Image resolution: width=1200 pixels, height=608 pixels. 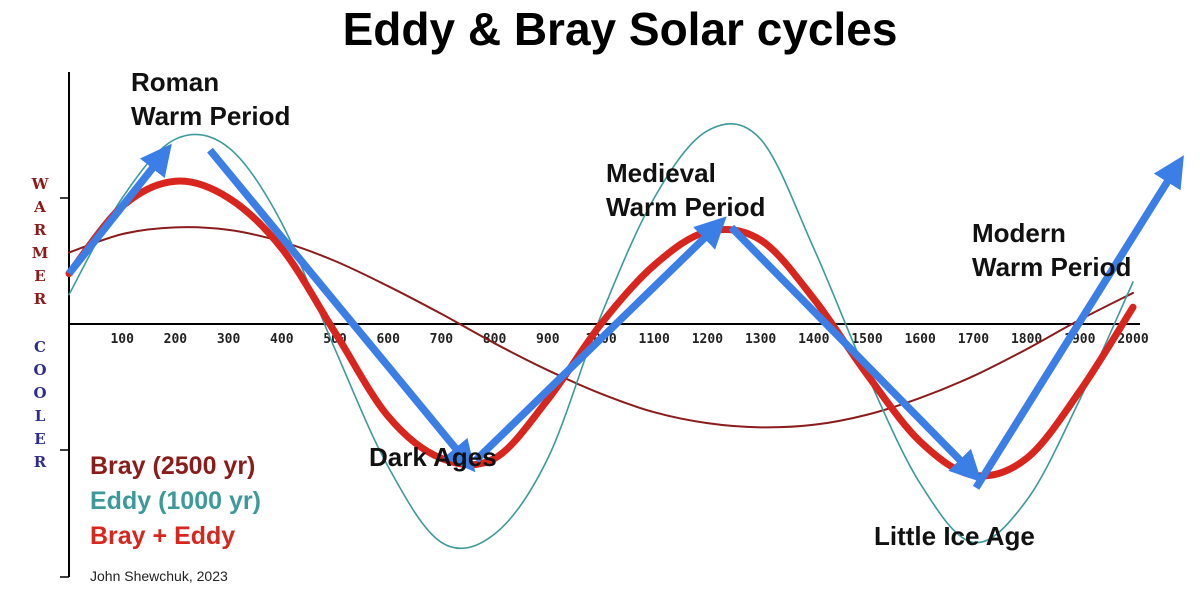 I want to click on x-tick-label-100: 100, so click(x=122, y=339).